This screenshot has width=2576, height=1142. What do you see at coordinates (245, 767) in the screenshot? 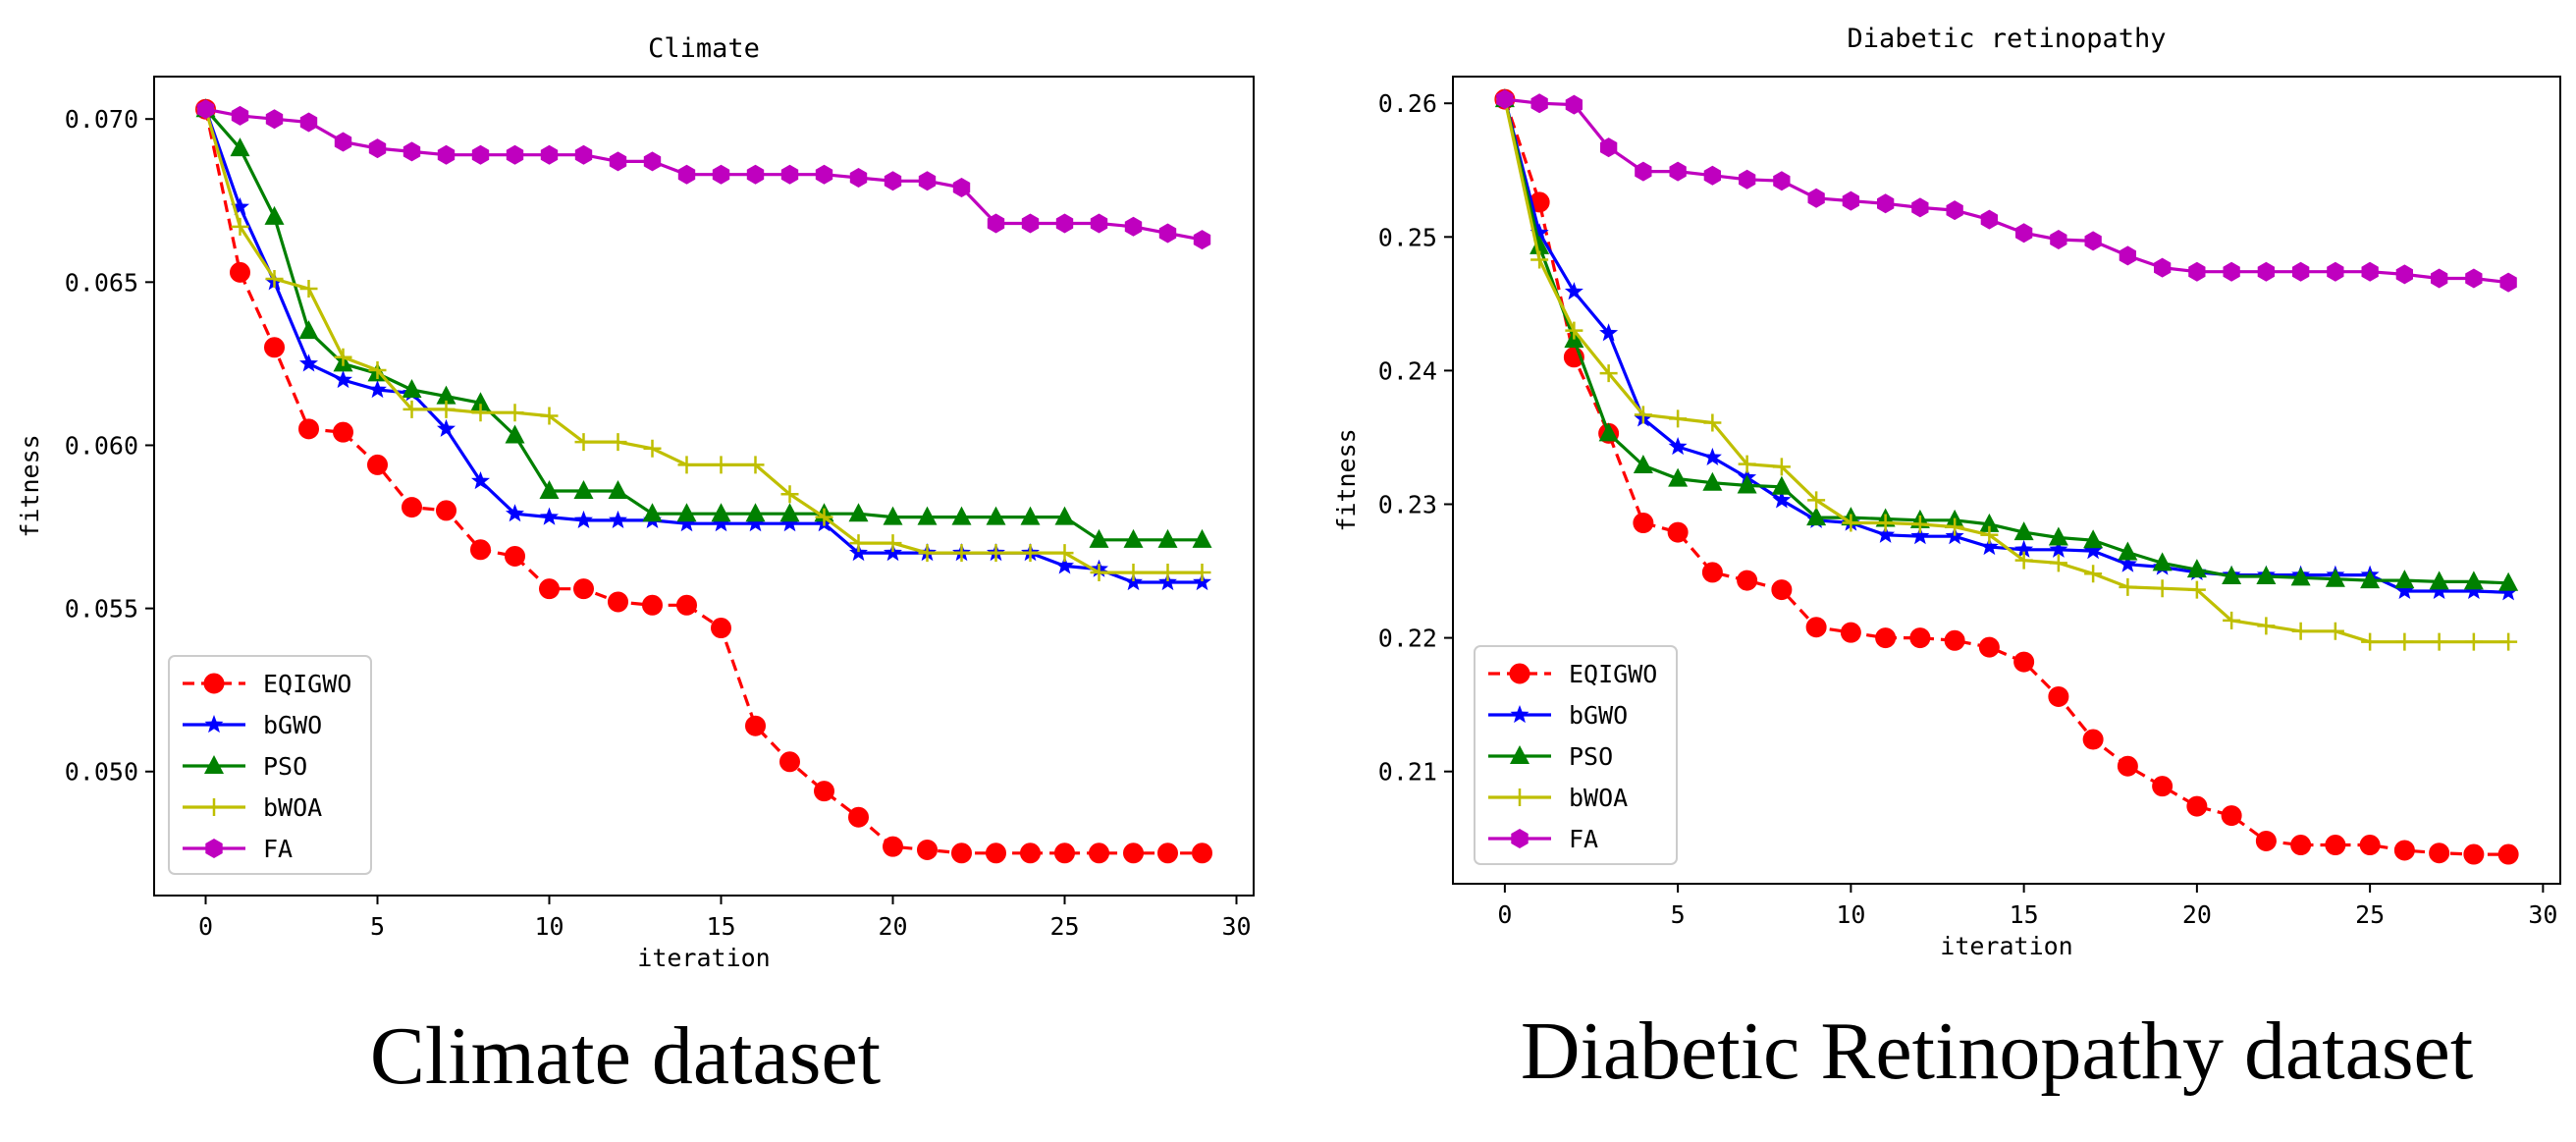
I see `legend-entry: PSO` at bounding box center [245, 767].